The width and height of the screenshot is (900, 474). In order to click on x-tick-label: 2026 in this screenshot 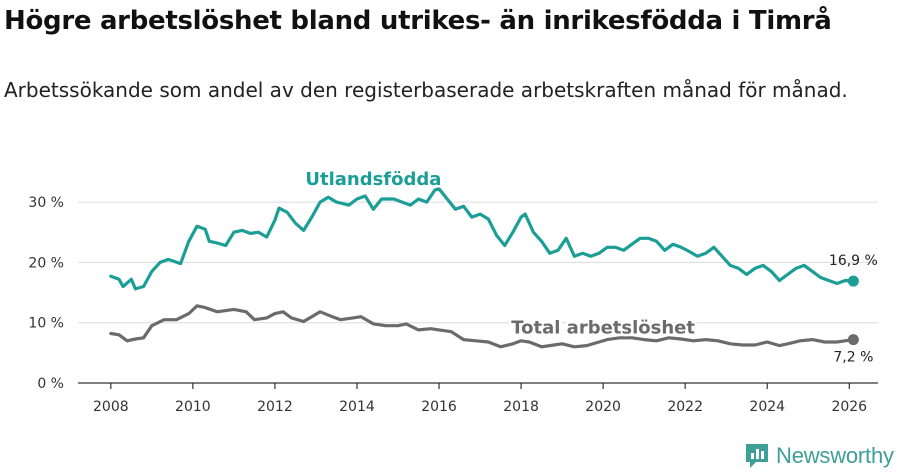, I will do `click(849, 407)`.